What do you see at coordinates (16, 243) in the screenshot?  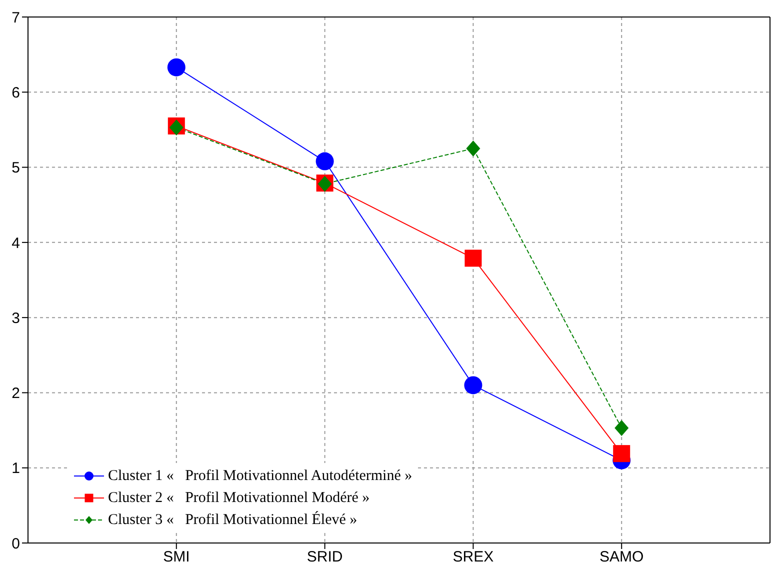 I see `y-tick-label: 4` at bounding box center [16, 243].